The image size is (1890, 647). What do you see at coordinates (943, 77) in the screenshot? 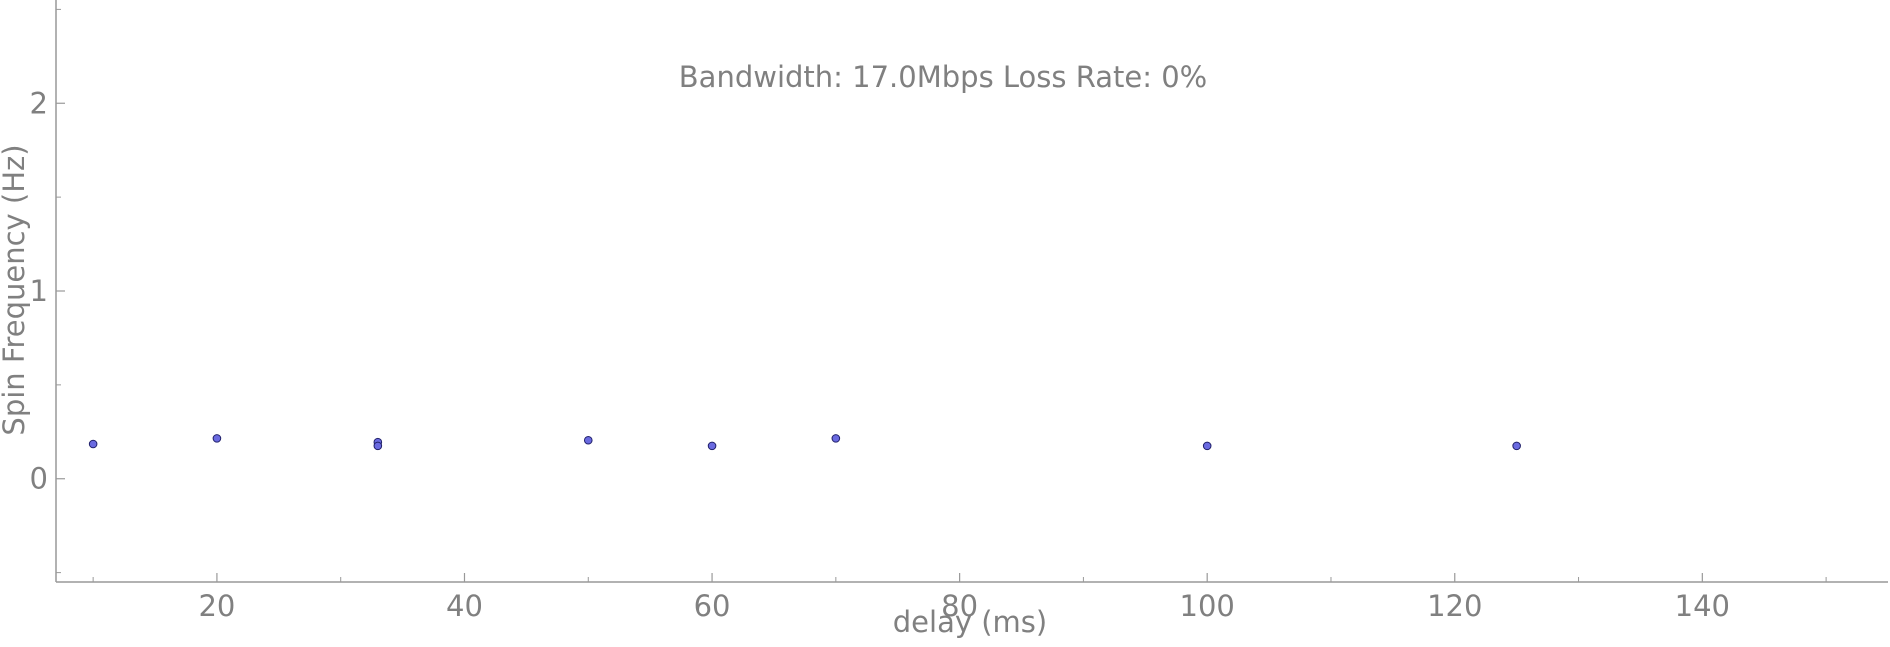
I see `chart-title: Bandwidth: 17.0Mbps Loss Rate: 0%` at bounding box center [943, 77].